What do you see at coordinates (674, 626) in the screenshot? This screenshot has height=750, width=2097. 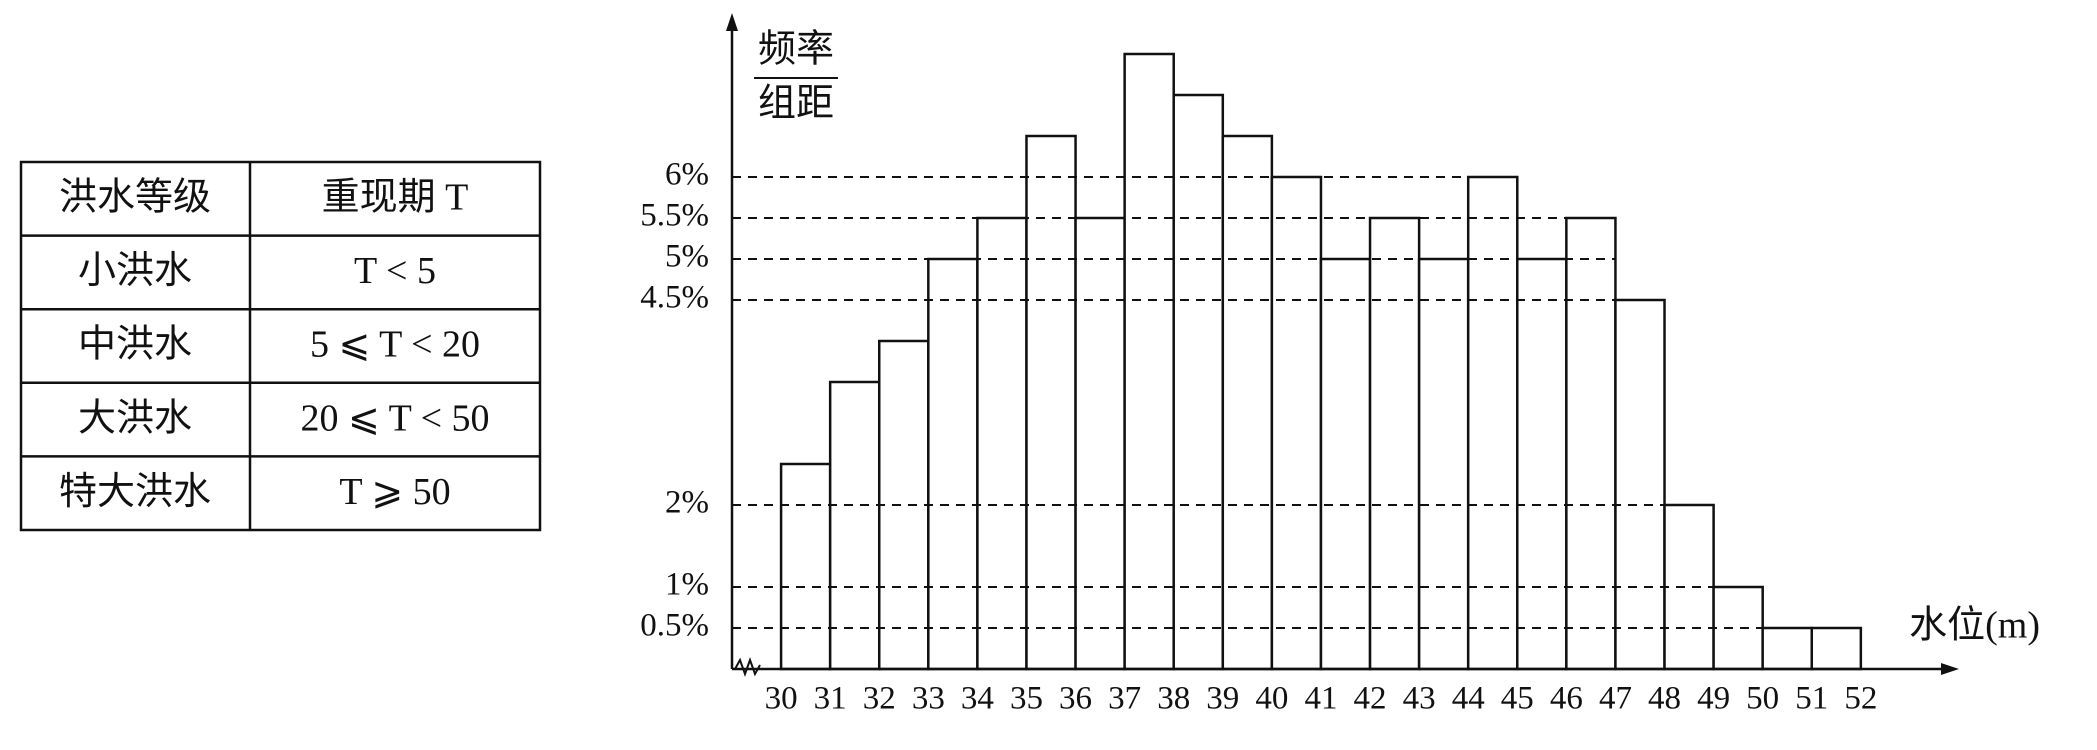 I see `y-tick-label: 0.5%` at bounding box center [674, 626].